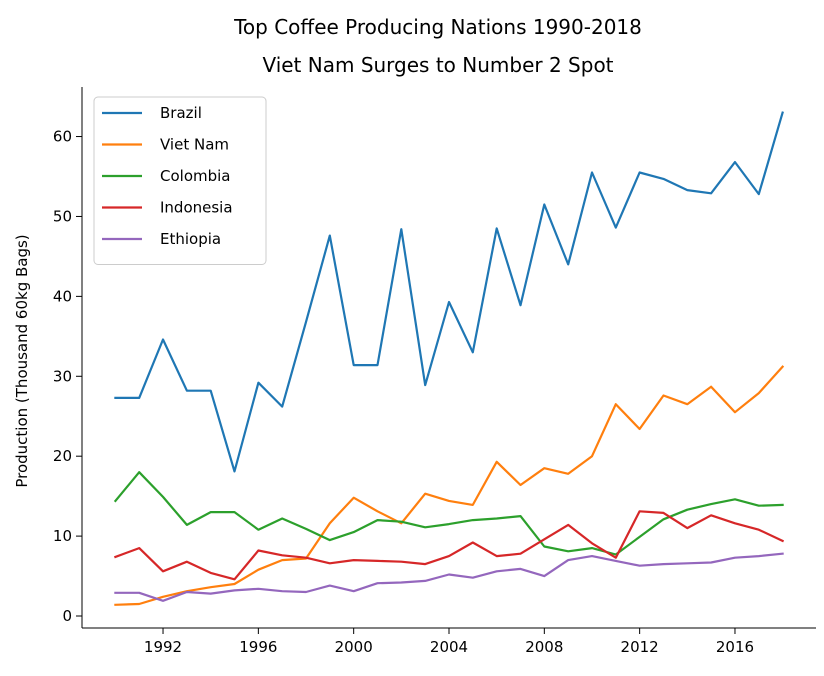  Describe the element at coordinates (354, 647) in the screenshot. I see `x-tick-label: 2000` at that location.